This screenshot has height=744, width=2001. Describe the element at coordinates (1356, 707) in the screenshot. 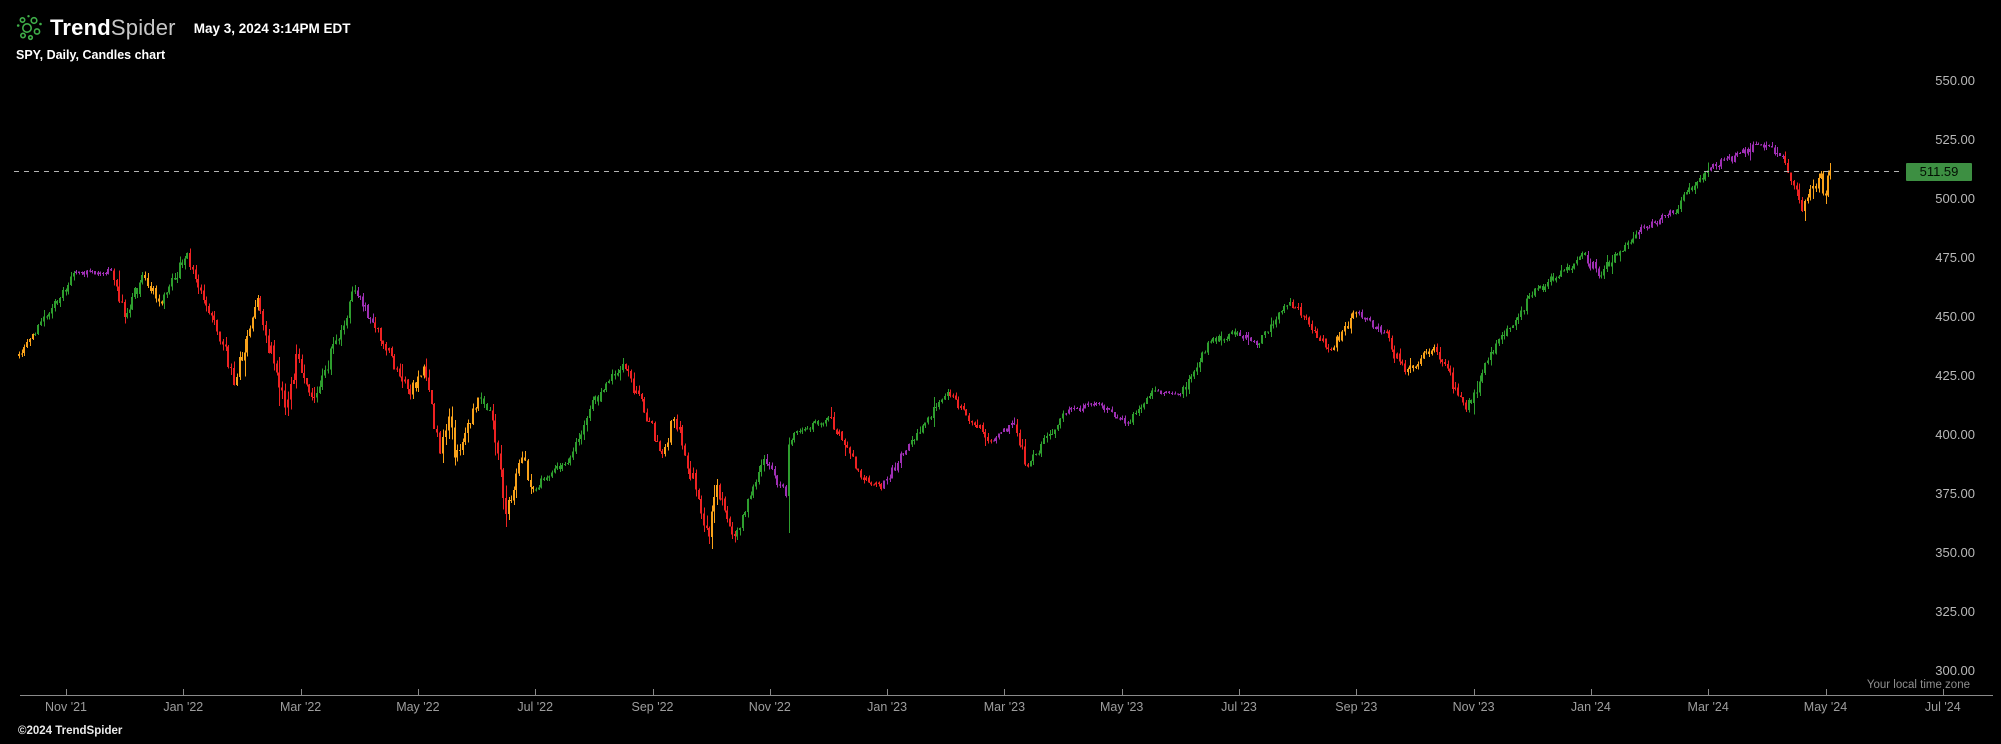

I see `time-tick-label: Sep '23` at that location.